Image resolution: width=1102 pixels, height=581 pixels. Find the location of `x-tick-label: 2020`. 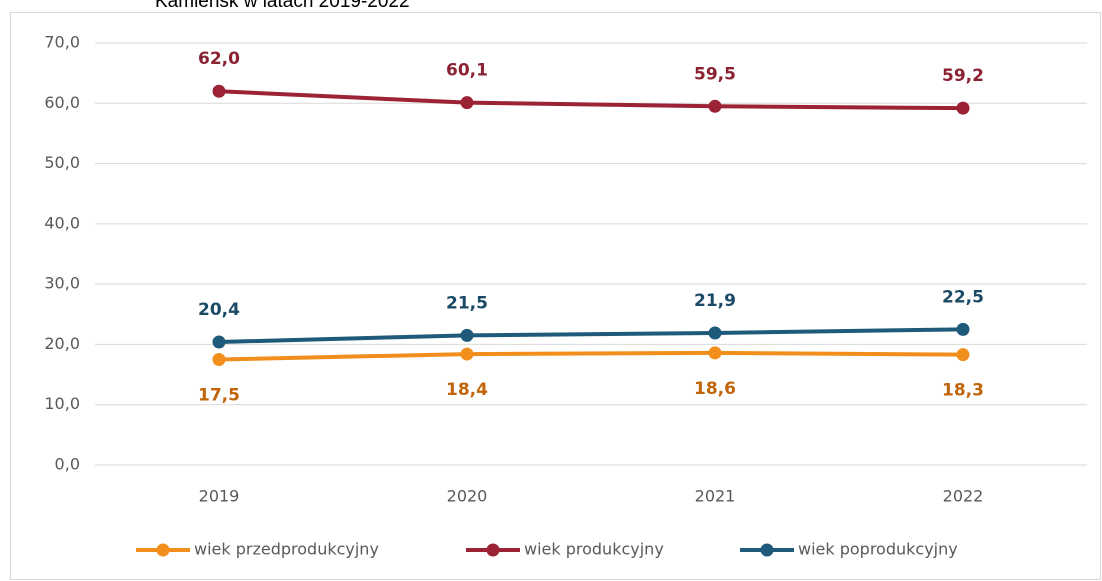

x-tick-label: 2020 is located at coordinates (467, 496).